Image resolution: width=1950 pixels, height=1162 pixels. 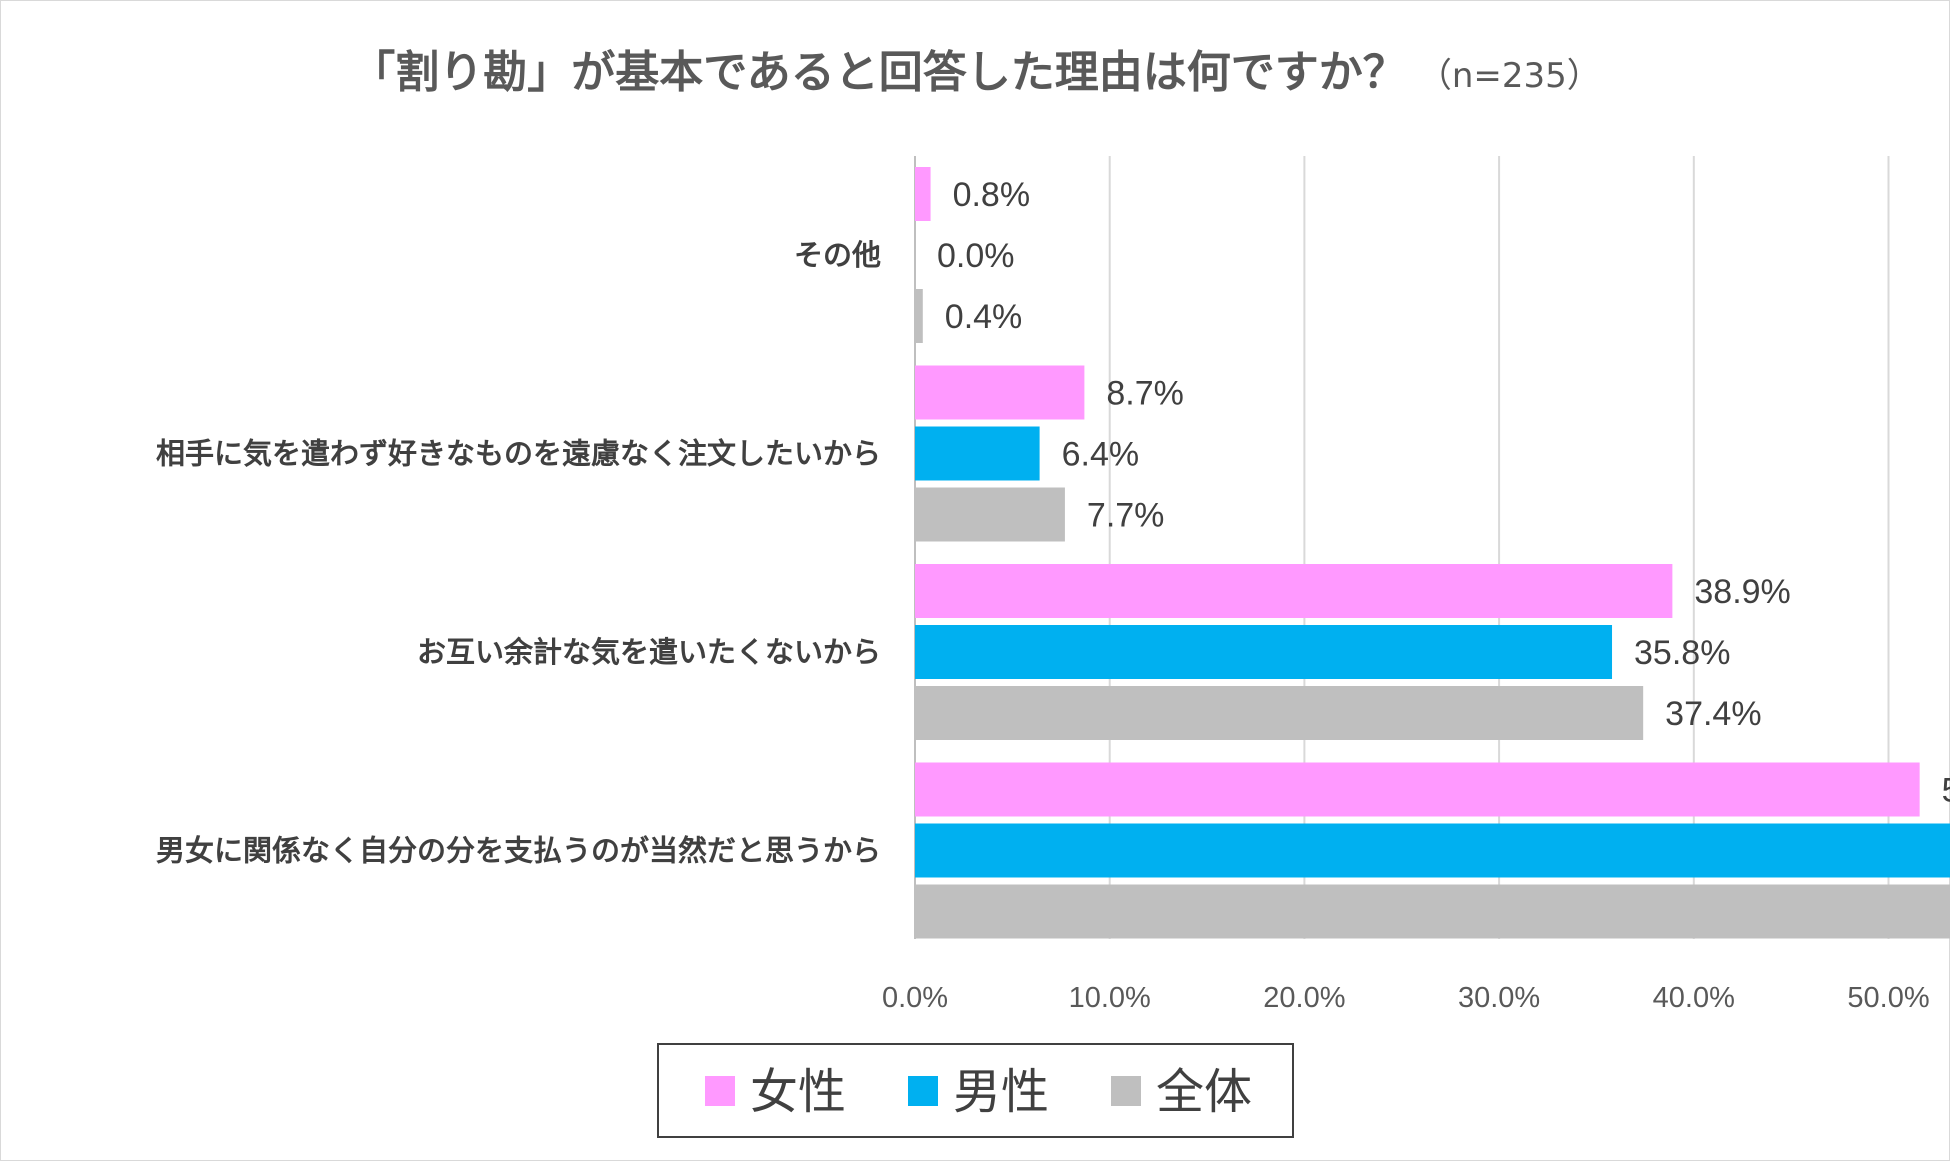 What do you see at coordinates (915, 998) in the screenshot?
I see `x-tick-label: 0.0%` at bounding box center [915, 998].